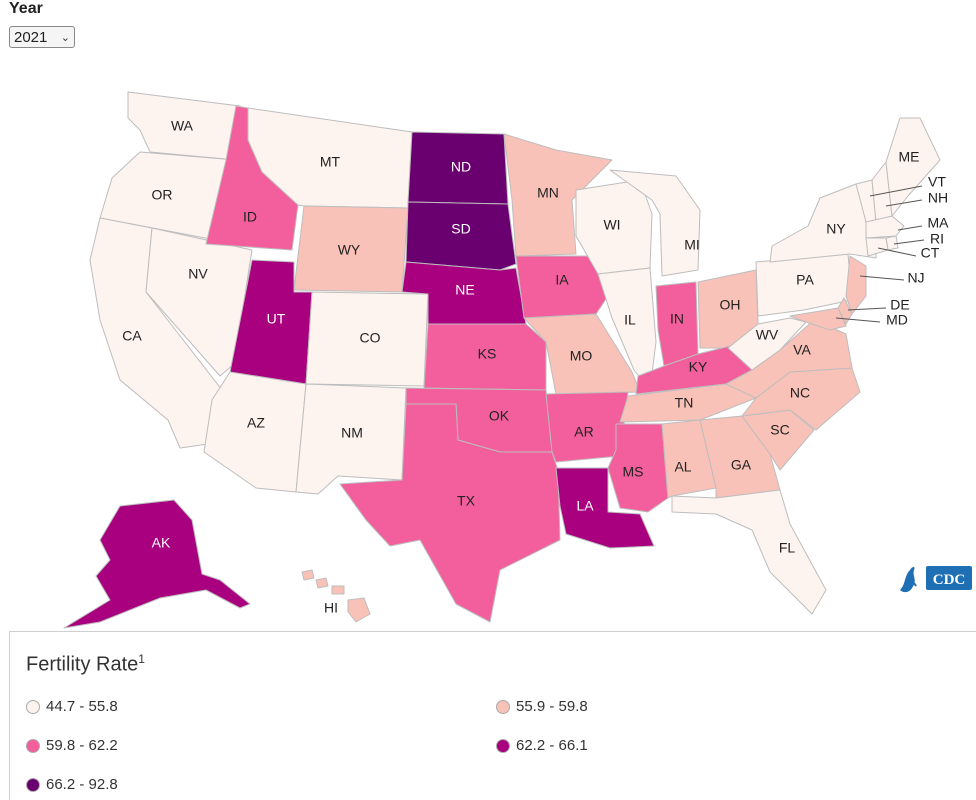  What do you see at coordinates (82, 706) in the screenshot?
I see `legend-range-1: 44.7 - 55.8` at bounding box center [82, 706].